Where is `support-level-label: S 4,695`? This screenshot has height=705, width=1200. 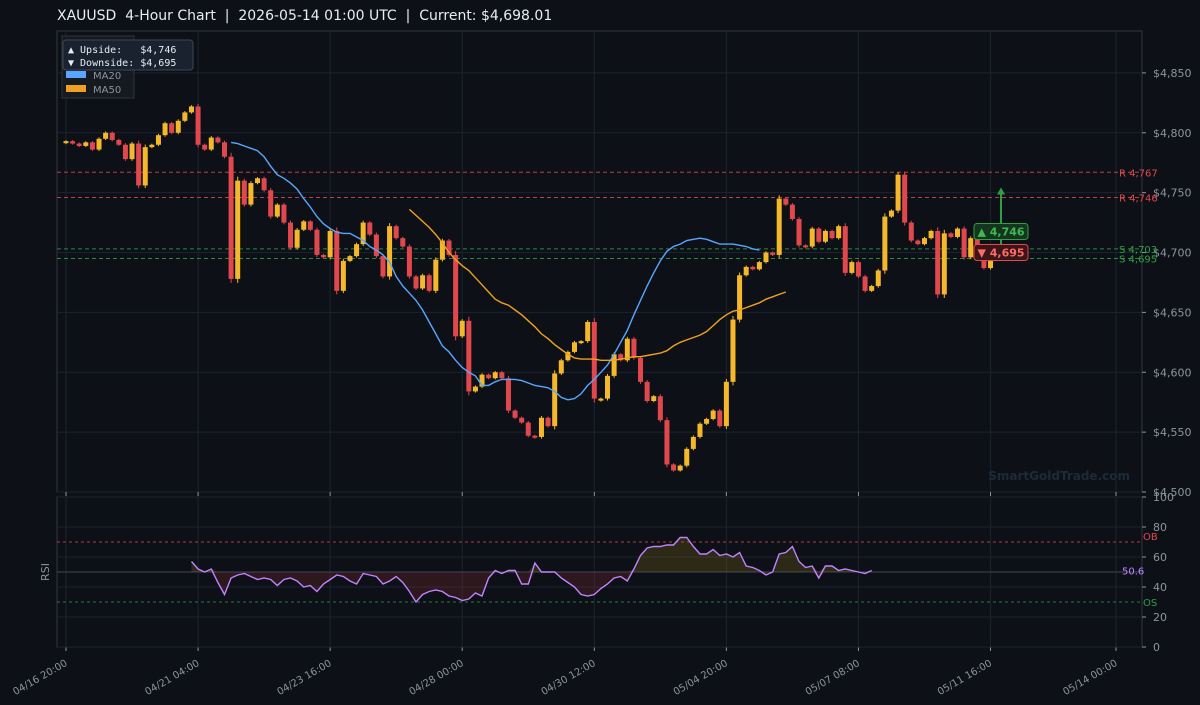
support-level-label: S 4,695 is located at coordinates (1138, 260).